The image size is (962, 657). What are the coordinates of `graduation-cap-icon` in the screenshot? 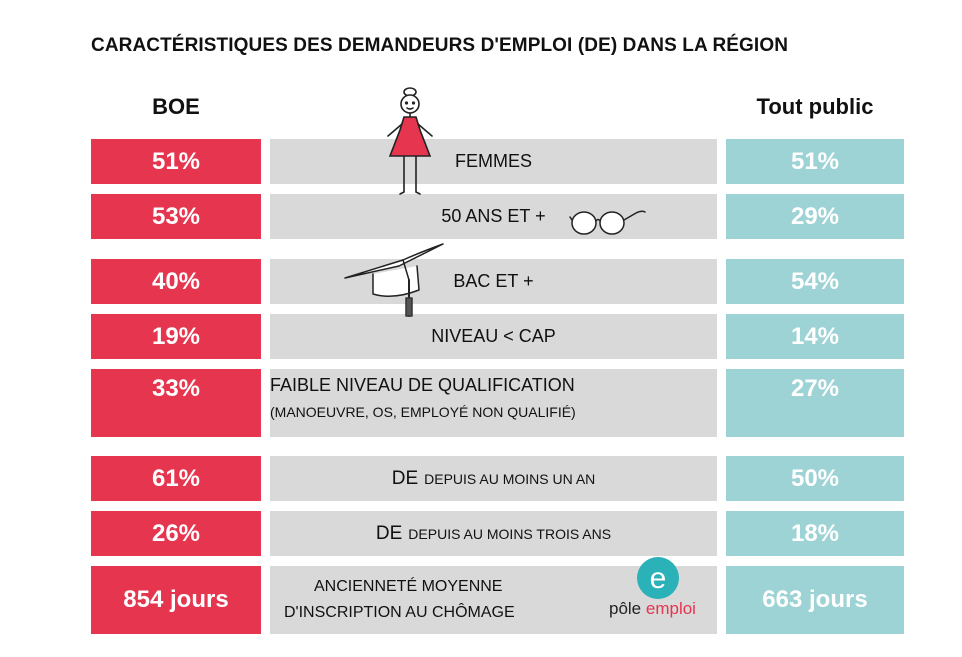 It's located at (394, 280).